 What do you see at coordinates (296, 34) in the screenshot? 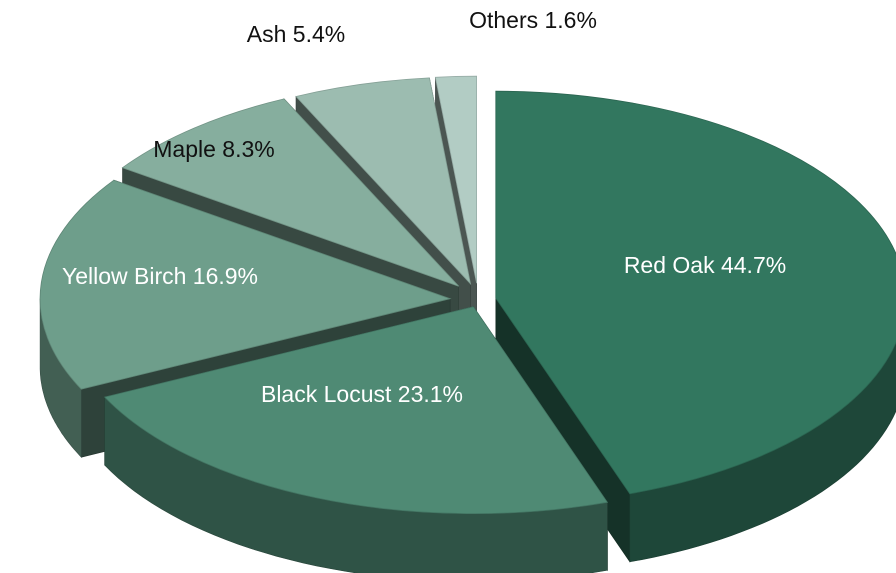
I see `slice-label-ash: Ash 5.4%` at bounding box center [296, 34].